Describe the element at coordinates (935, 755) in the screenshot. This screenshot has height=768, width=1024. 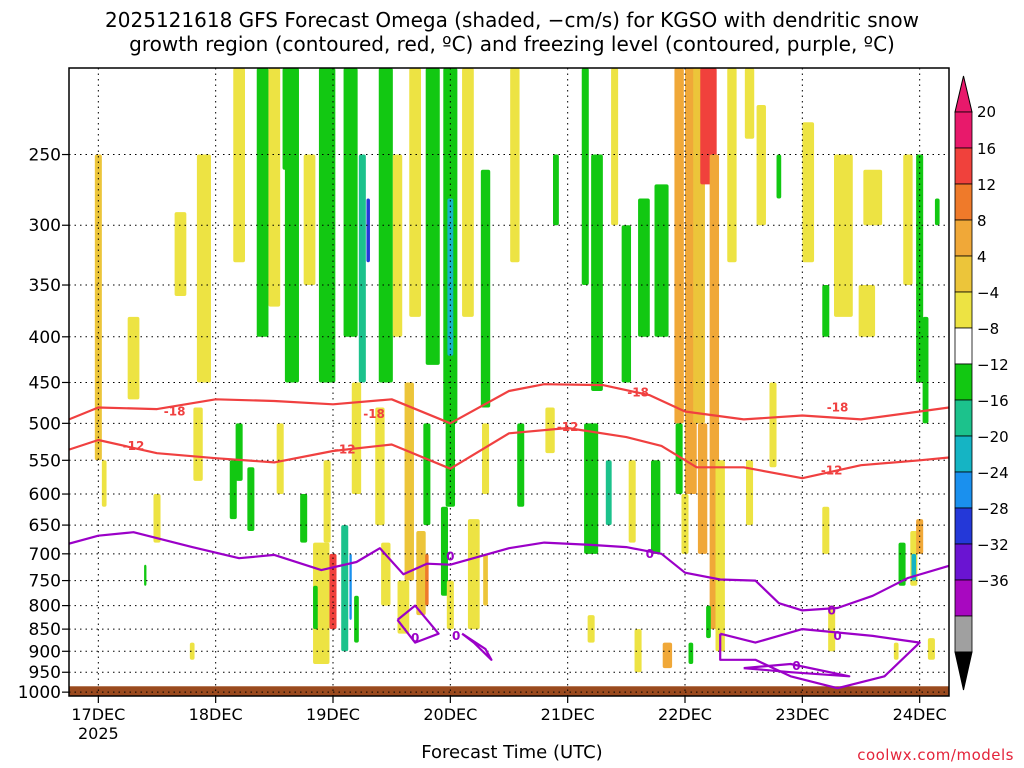
I see `site-credit: coolwx.com/models` at that location.